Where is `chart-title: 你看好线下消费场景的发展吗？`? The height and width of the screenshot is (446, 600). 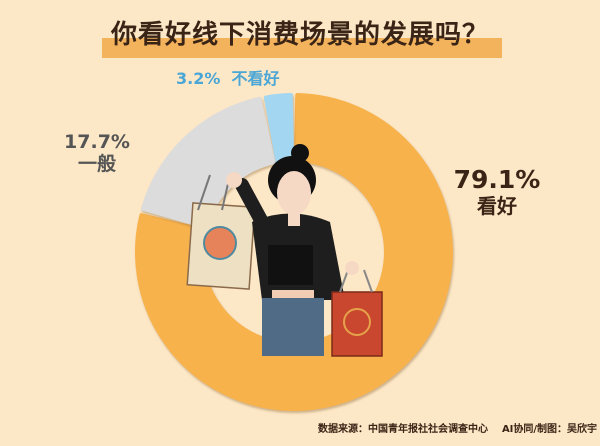 chart-title: 你看好线下消费场景的发展吗？ is located at coordinates (299, 35).